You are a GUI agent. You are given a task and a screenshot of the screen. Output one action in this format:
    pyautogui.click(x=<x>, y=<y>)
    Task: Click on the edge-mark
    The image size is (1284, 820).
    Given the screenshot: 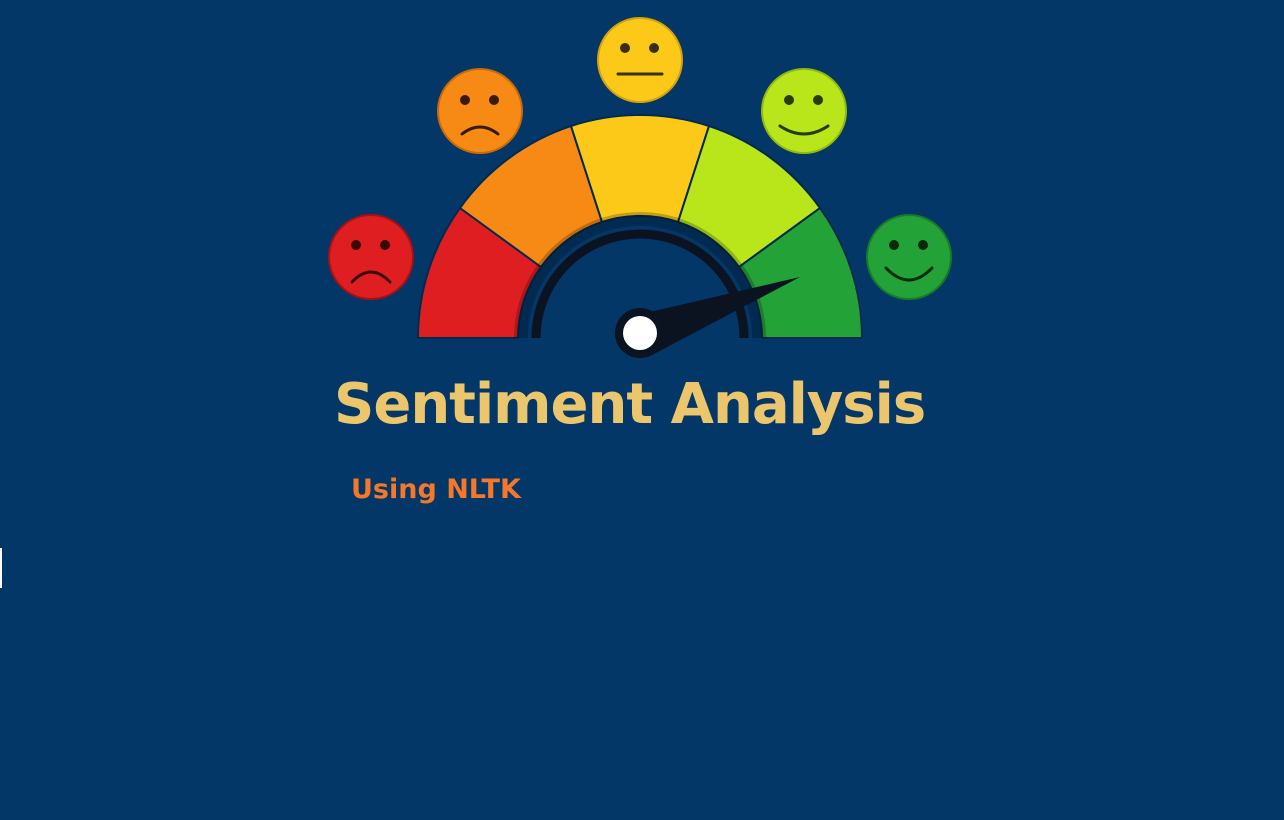 What is the action you would take?
    pyautogui.click(x=1, y=568)
    